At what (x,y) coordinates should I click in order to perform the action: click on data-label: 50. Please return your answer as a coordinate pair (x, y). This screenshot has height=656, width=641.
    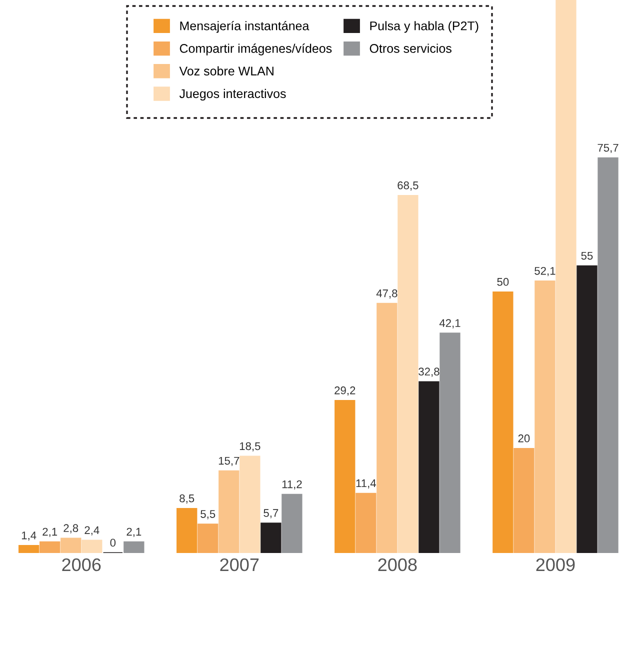
    Looking at the image, I should click on (503, 282).